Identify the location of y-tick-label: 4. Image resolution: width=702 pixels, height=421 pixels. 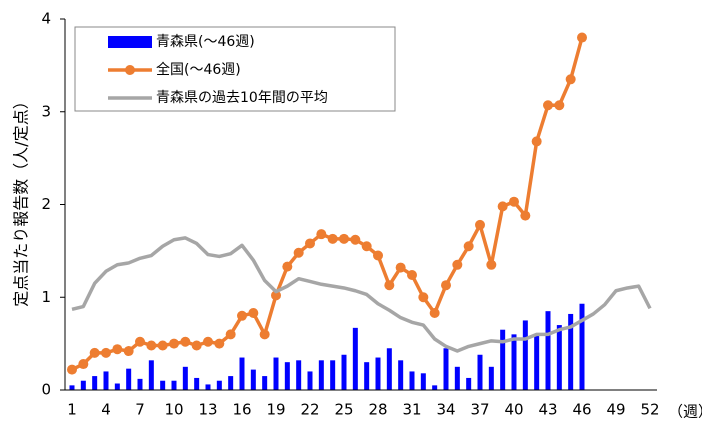
(46, 19).